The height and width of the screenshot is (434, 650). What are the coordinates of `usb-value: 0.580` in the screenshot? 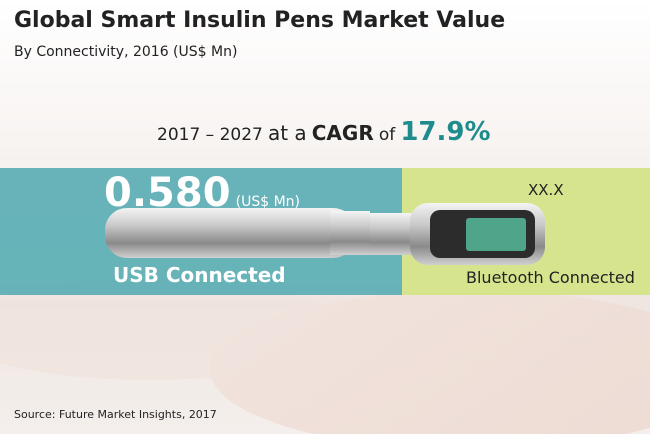 It's located at (167, 193).